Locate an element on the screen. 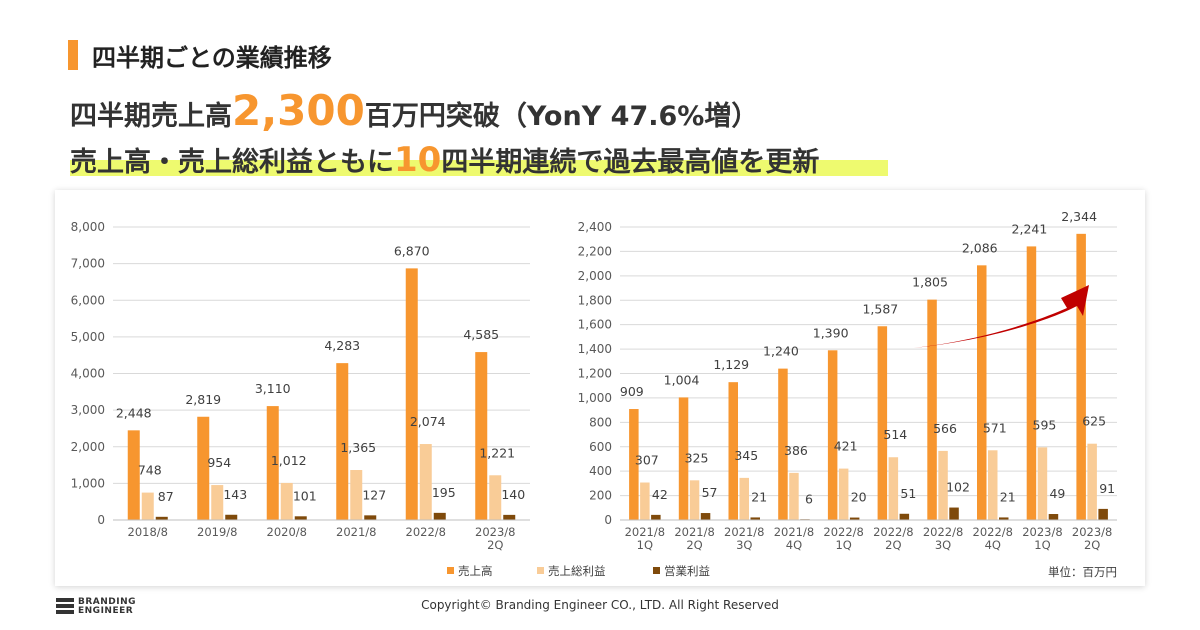 This screenshot has height=630, width=1200. data-label-gross-profit: 595 is located at coordinates (1045, 424).